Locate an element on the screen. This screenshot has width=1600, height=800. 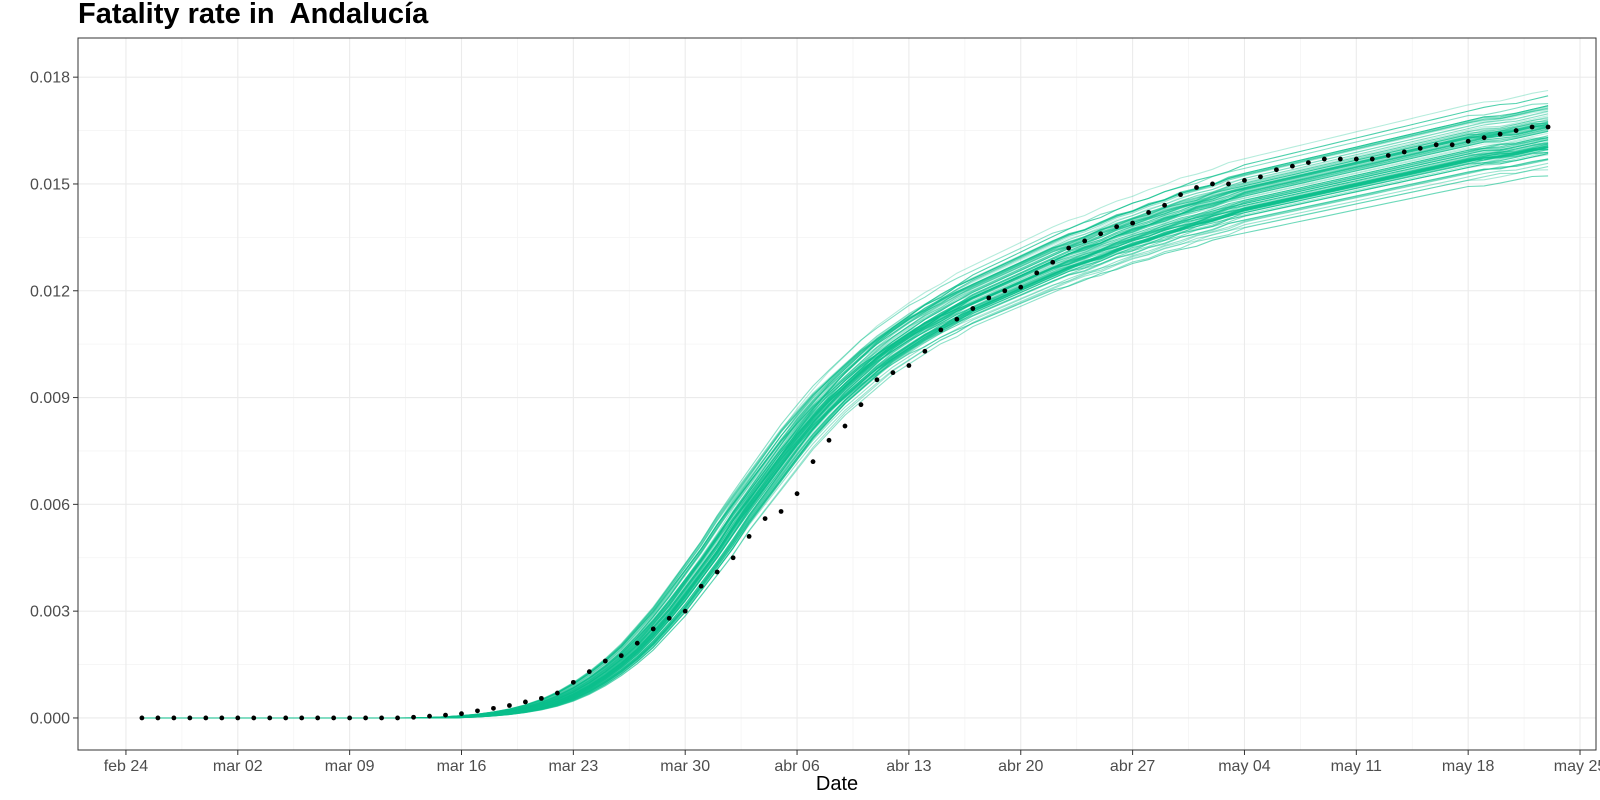
y-tick-label: 0.012 is located at coordinates (50, 291).